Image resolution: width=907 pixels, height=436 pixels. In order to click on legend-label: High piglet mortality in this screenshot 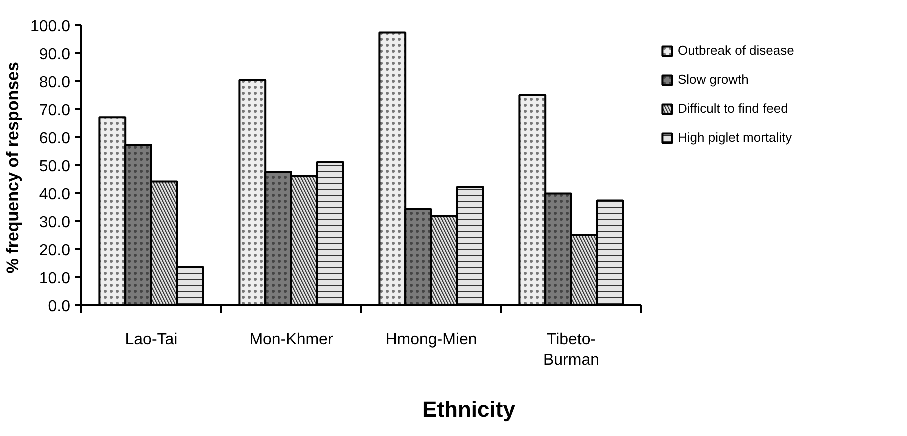, I will do `click(735, 137)`.